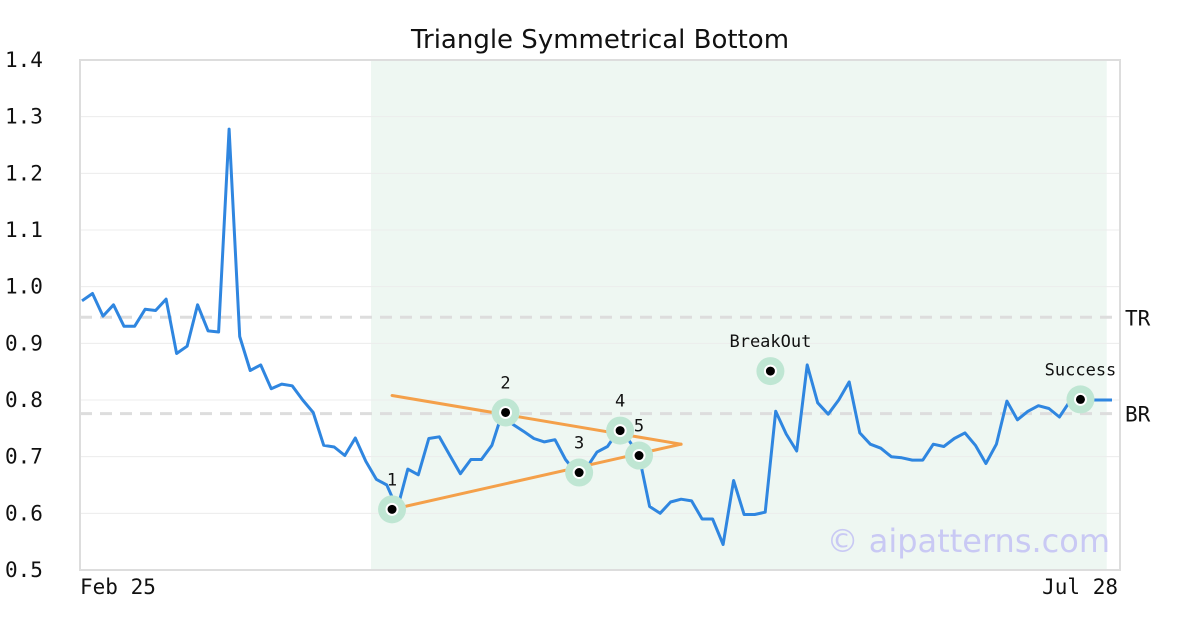 The width and height of the screenshot is (1200, 630). I want to click on chart-title: Triangle Symmetrical Bottom, so click(599, 40).